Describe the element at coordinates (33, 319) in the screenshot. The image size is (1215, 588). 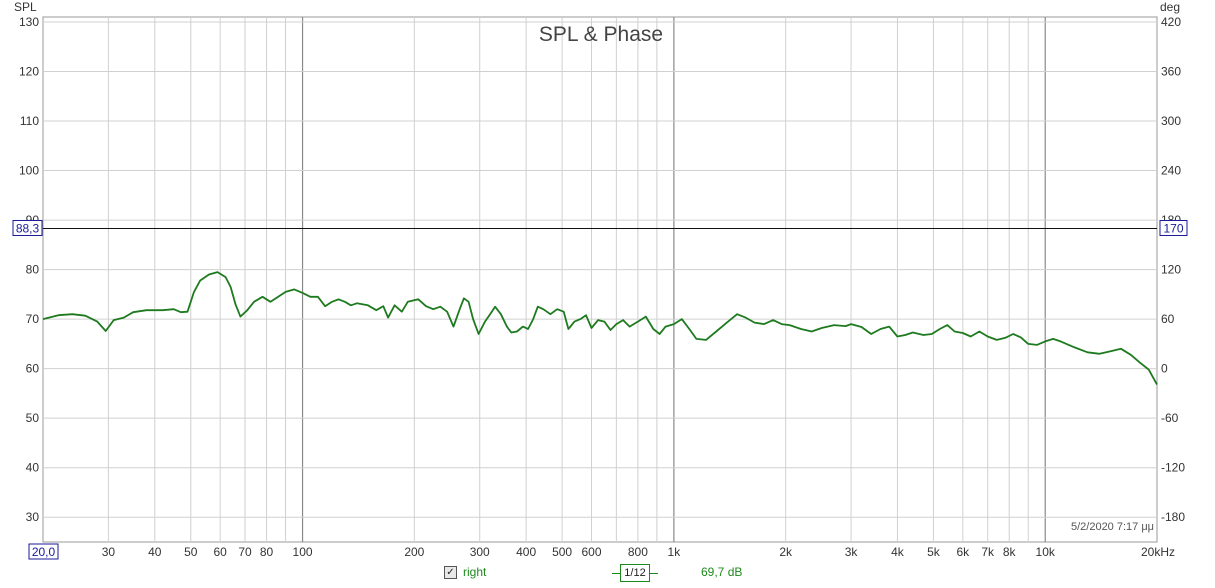
I see `y-tick-label: 70` at that location.